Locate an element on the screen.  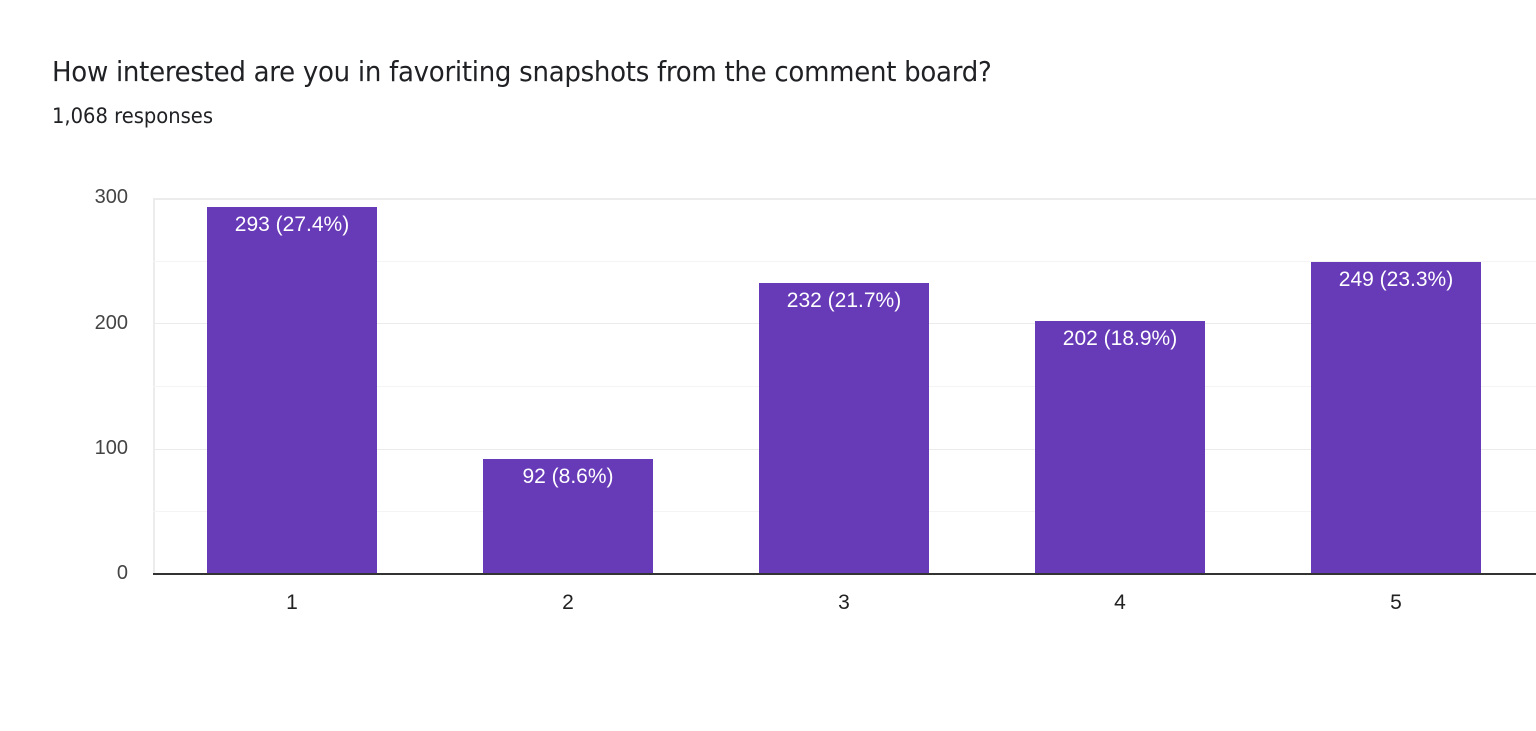
x-axis-baseline is located at coordinates (844, 574).